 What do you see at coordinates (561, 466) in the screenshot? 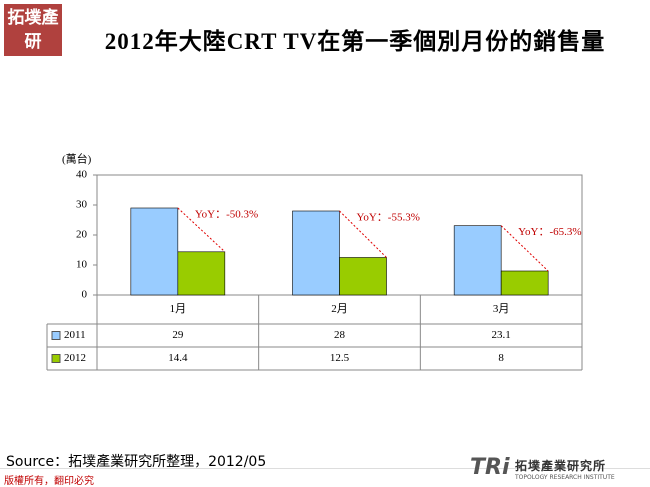
I see `brand-name: 拓墣產業研究所` at bounding box center [561, 466].